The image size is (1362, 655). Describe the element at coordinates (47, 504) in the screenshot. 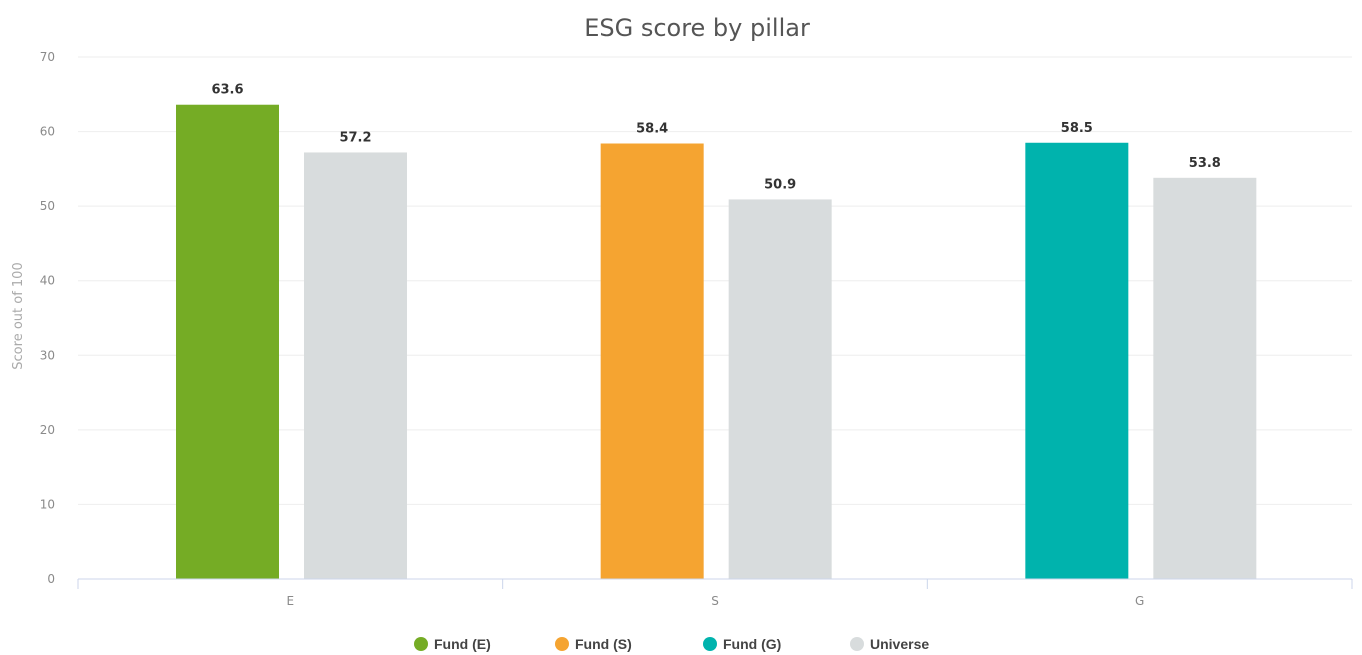

I see `y-tick-label: 10` at that location.